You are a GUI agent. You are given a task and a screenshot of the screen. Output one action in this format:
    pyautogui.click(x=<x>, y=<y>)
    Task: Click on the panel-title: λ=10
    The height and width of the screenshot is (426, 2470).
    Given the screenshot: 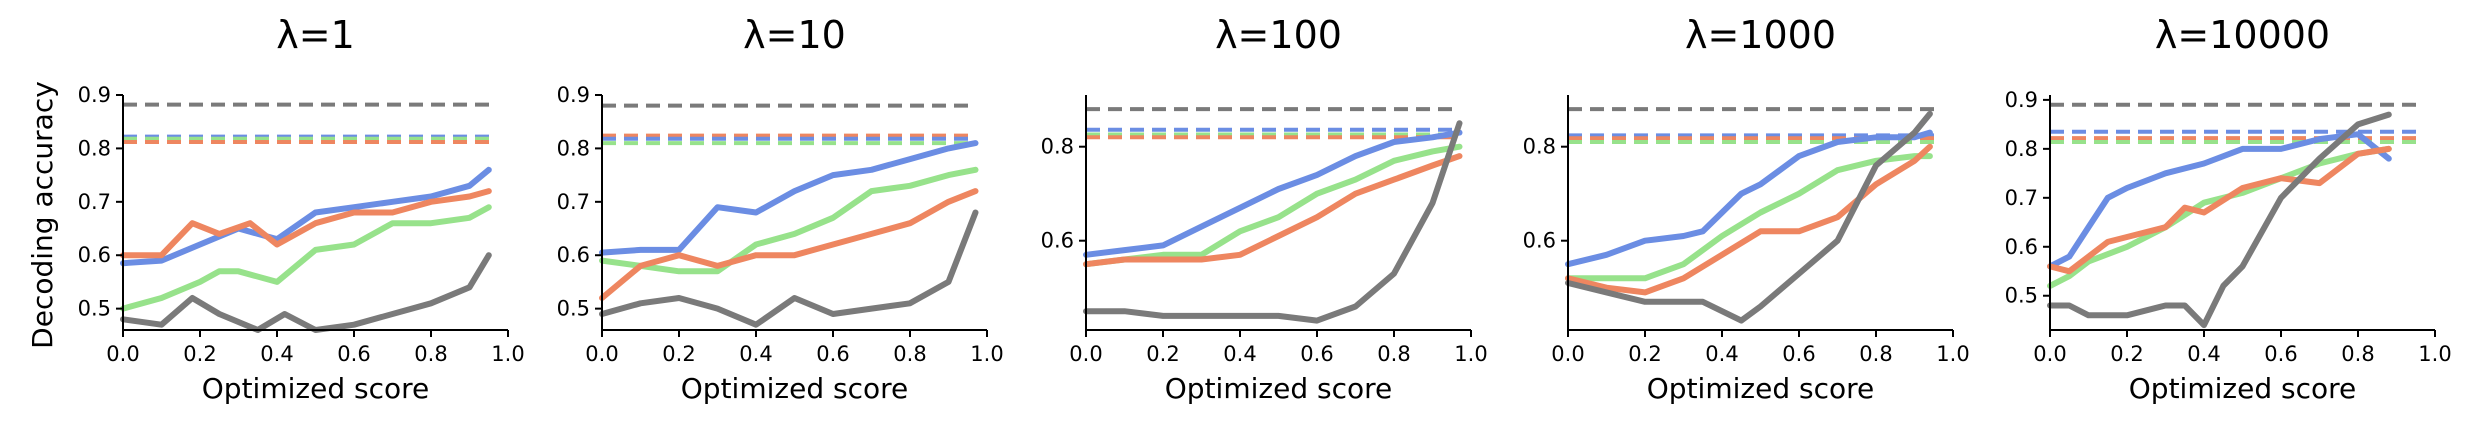 What is the action you would take?
    pyautogui.click(x=794, y=35)
    